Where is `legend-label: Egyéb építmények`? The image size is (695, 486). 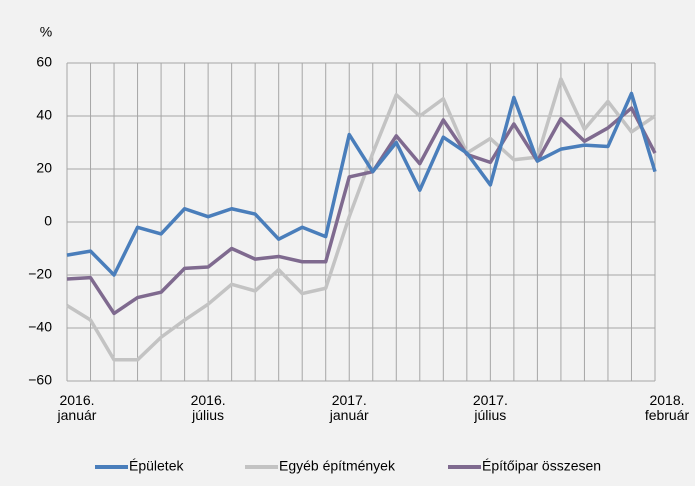
legend-label: Egyéb építmények is located at coordinates (337, 466).